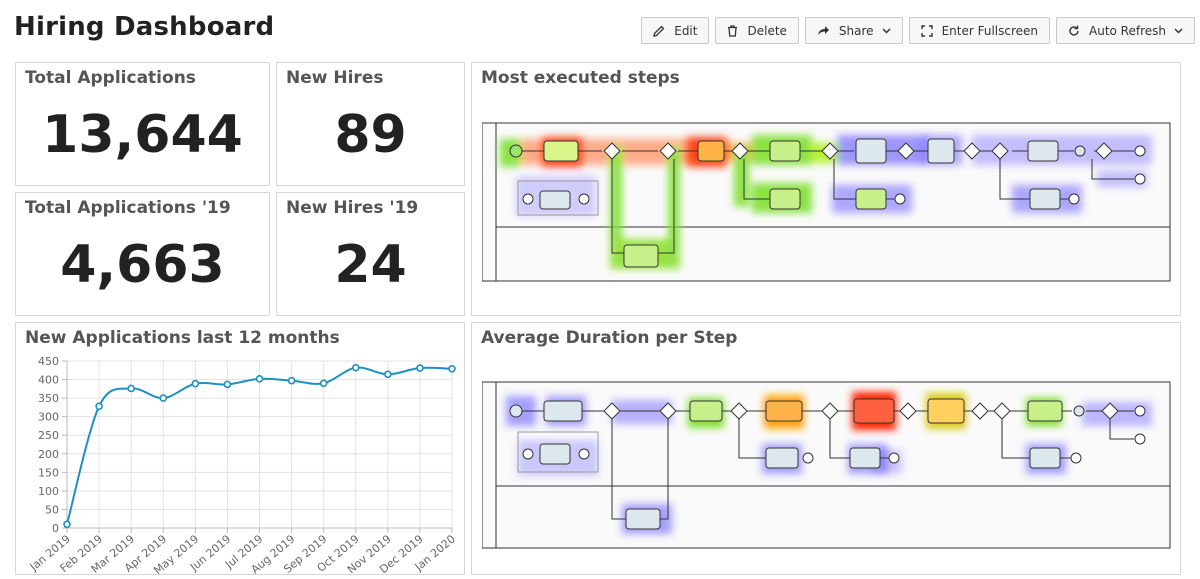  What do you see at coordinates (48, 417) in the screenshot?
I see `y-tick-label: 300` at bounding box center [48, 417].